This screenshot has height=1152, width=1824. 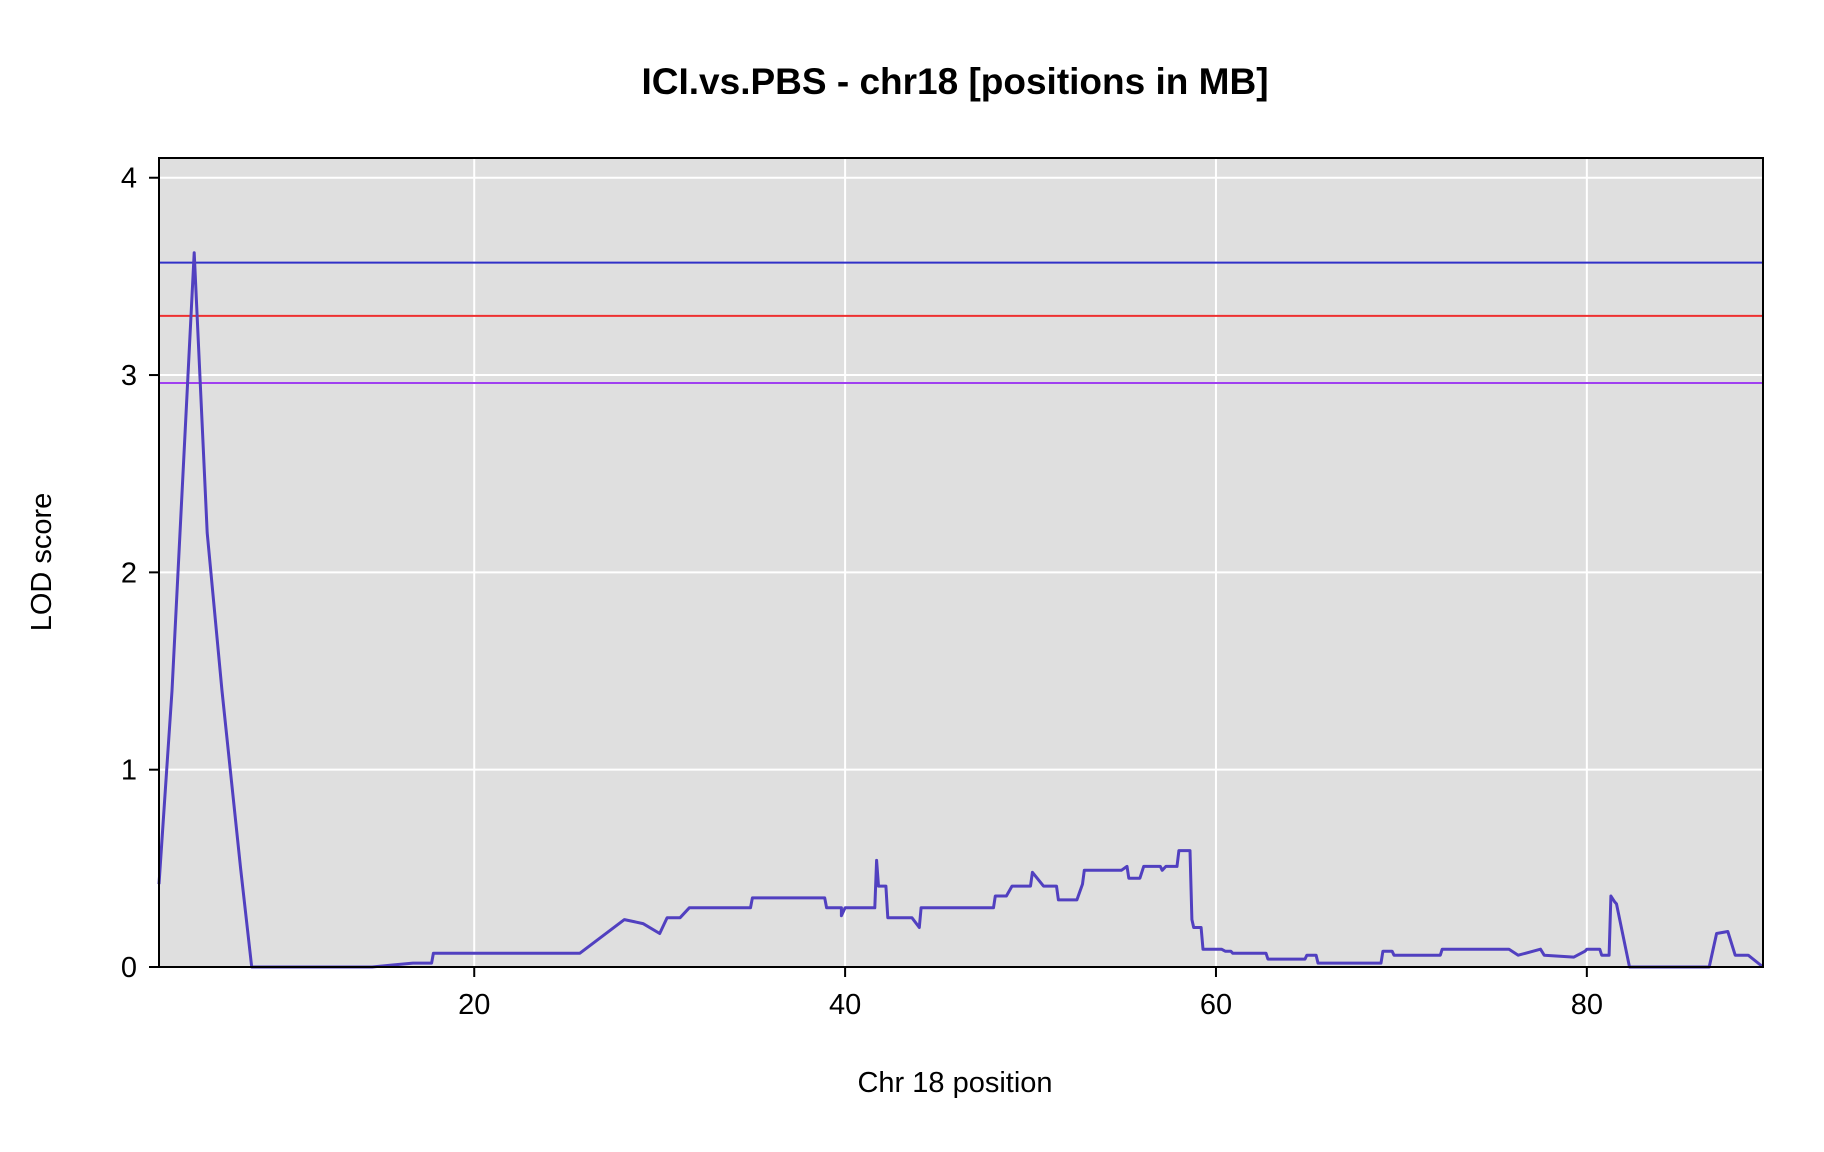 What do you see at coordinates (954, 1083) in the screenshot?
I see `x-axis-label: Chr 18 position` at bounding box center [954, 1083].